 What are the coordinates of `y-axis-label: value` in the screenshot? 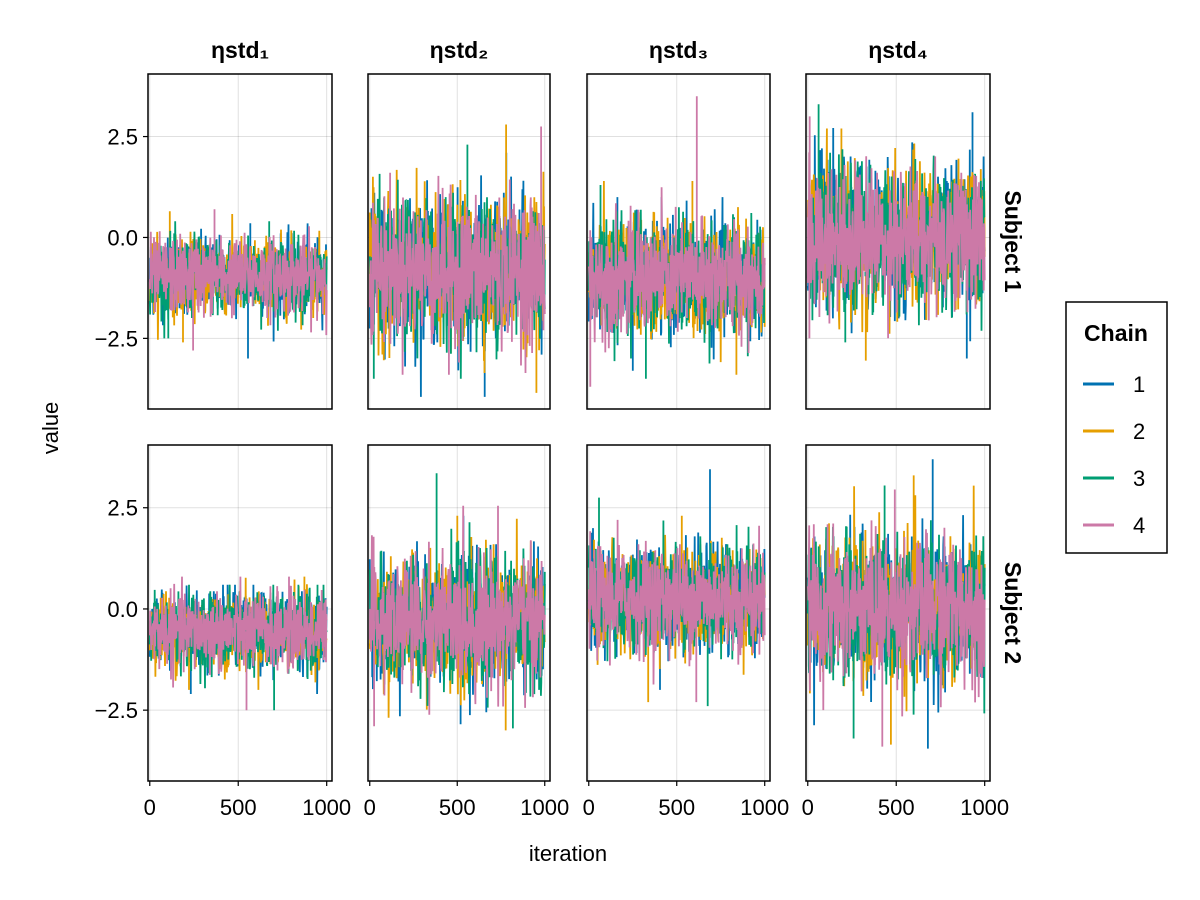 It's located at (50, 428).